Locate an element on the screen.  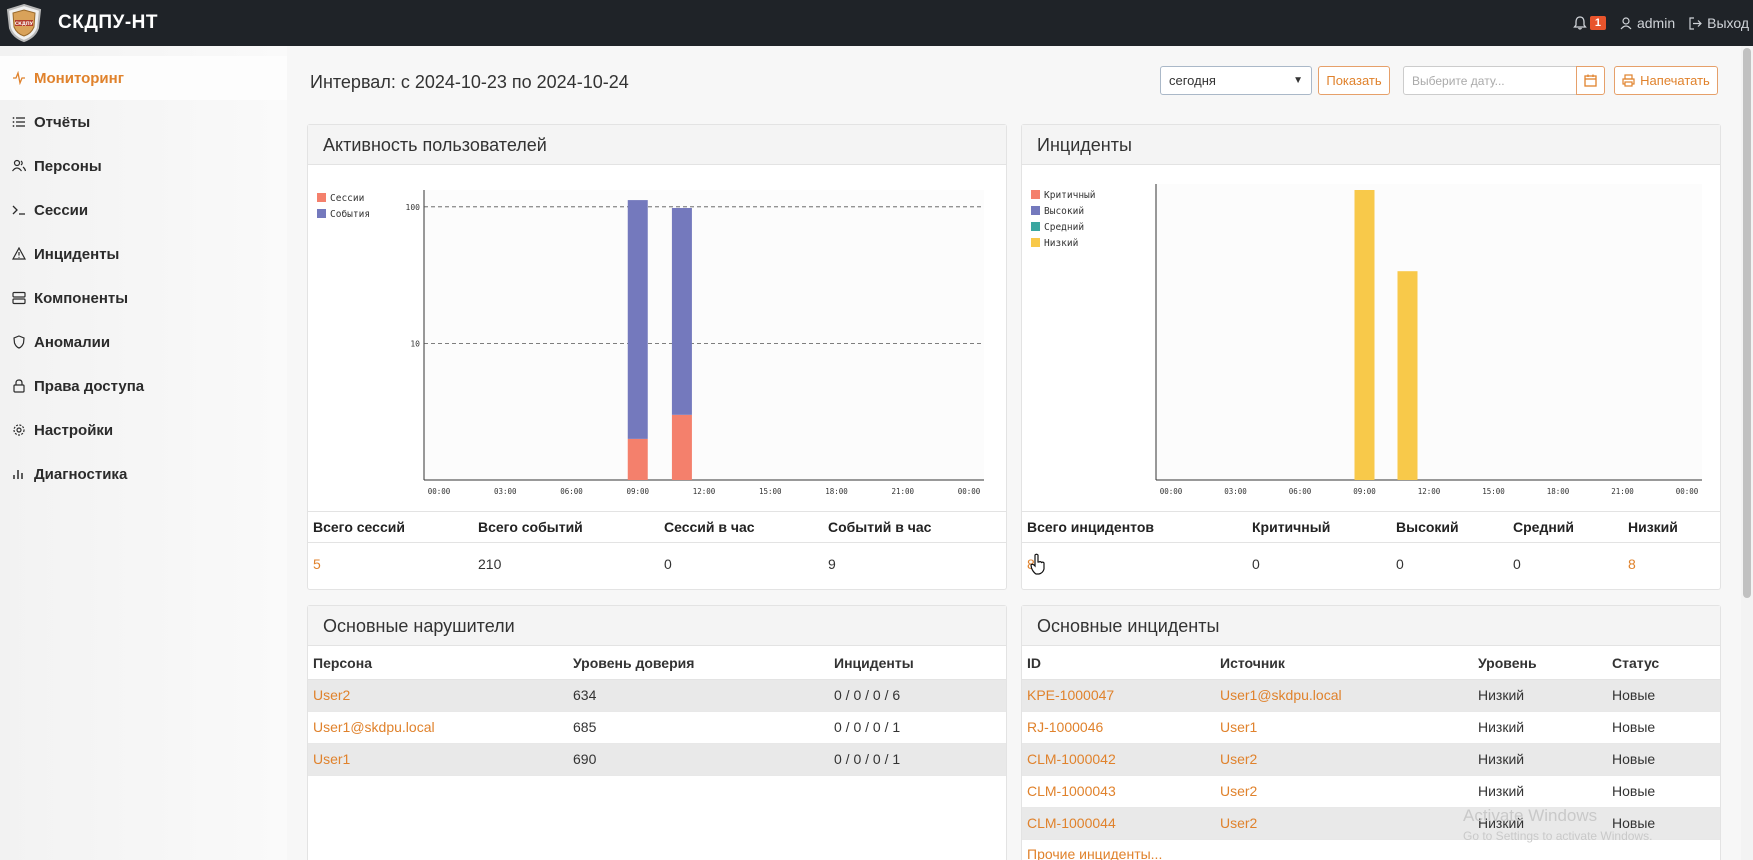
legend-label: События is located at coordinates (350, 214).